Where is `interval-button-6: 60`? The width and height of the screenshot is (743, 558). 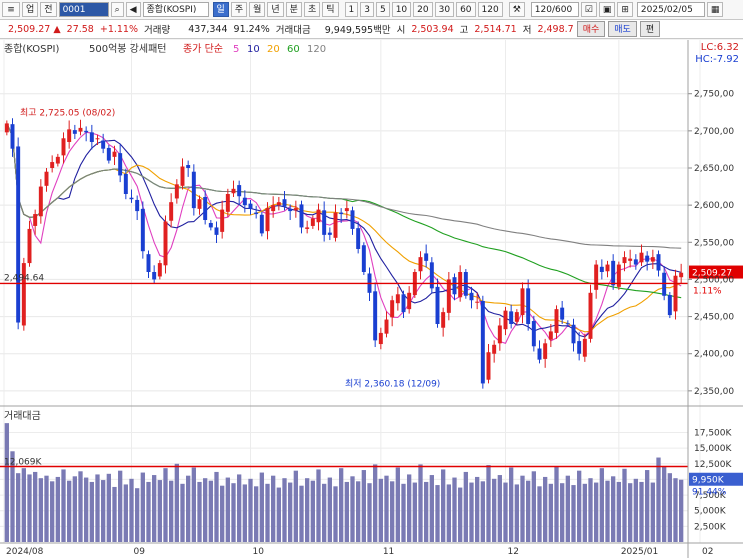
interval-button-6: 60 is located at coordinates (466, 9).